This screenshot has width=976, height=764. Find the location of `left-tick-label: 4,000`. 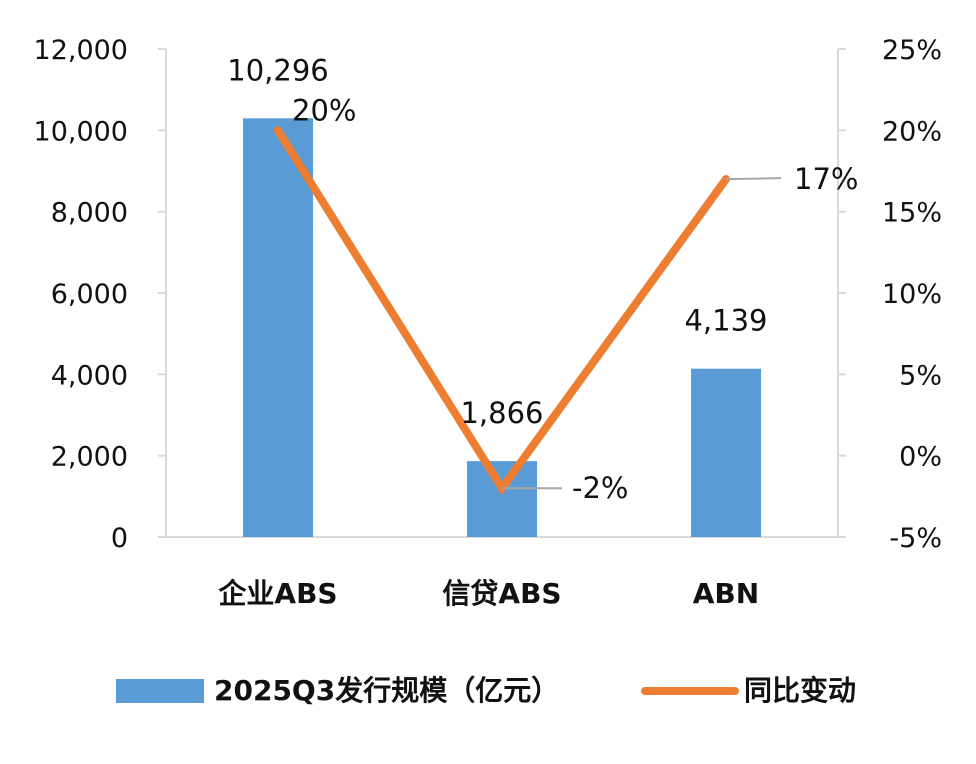

left-tick-label: 4,000 is located at coordinates (89, 375).